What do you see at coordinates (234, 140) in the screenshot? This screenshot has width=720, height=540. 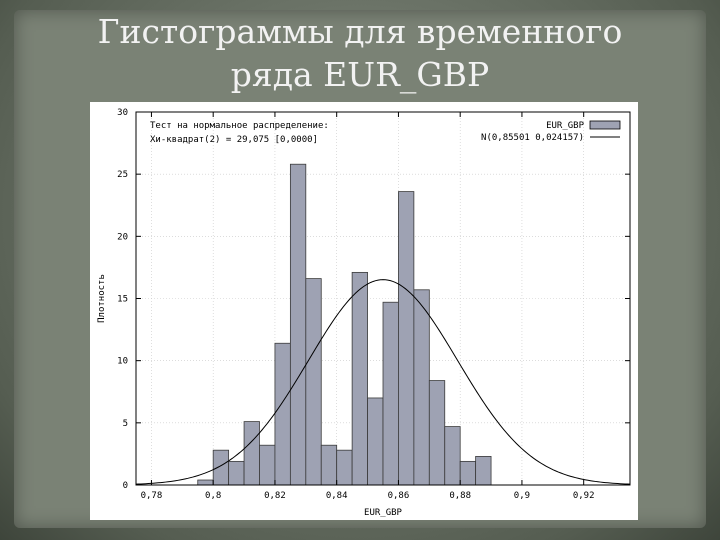 I see `chi-square-result: Хи-квадрат(2) = 29,075 [0,0000]` at bounding box center [234, 140].